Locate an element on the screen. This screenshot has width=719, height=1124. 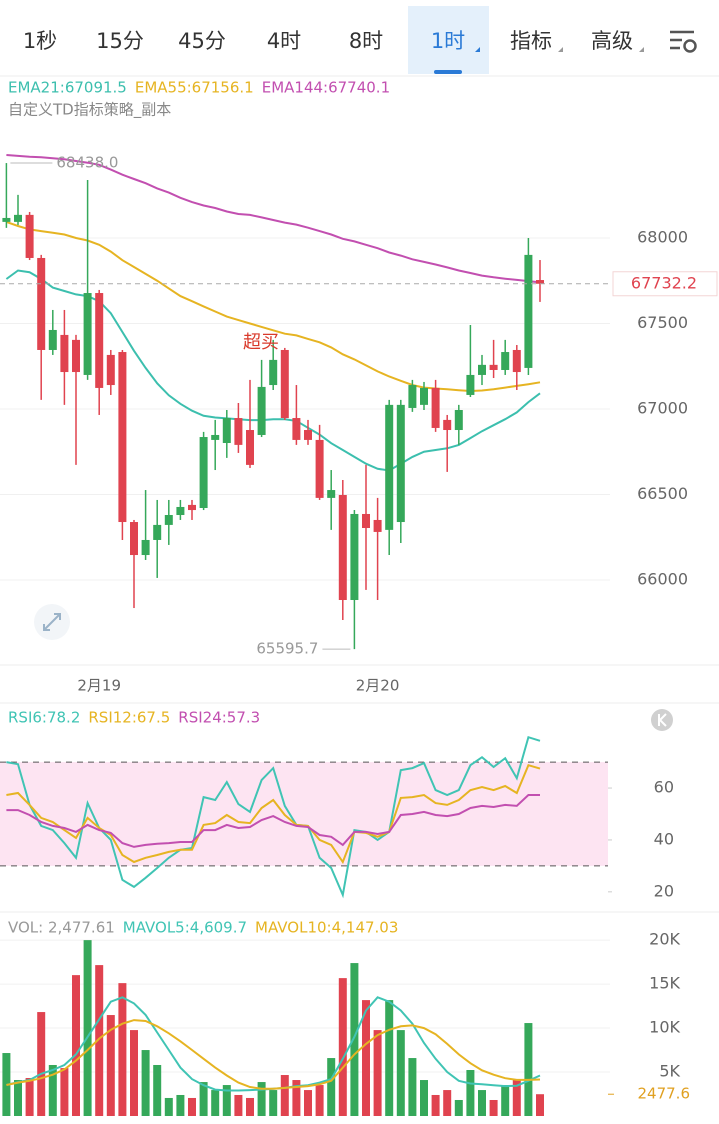
expand-button is located at coordinates (52, 622).